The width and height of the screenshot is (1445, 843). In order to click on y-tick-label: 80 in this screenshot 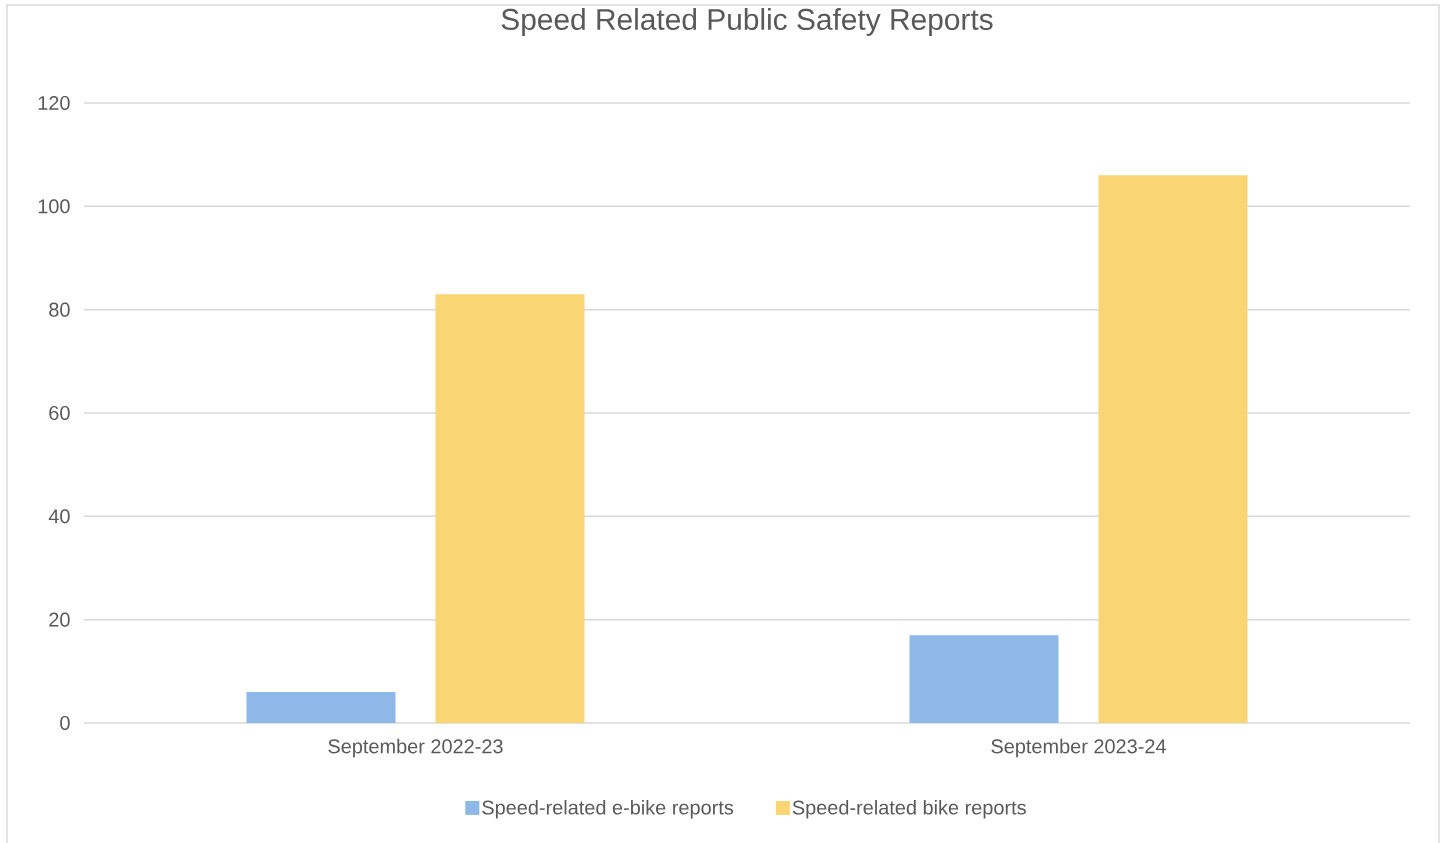, I will do `click(59, 309)`.